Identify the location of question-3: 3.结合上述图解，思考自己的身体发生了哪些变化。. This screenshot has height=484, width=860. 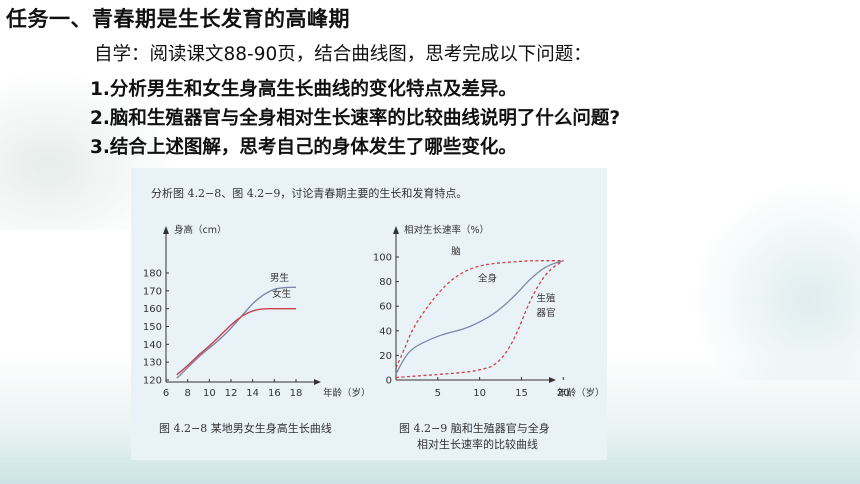
(303, 147).